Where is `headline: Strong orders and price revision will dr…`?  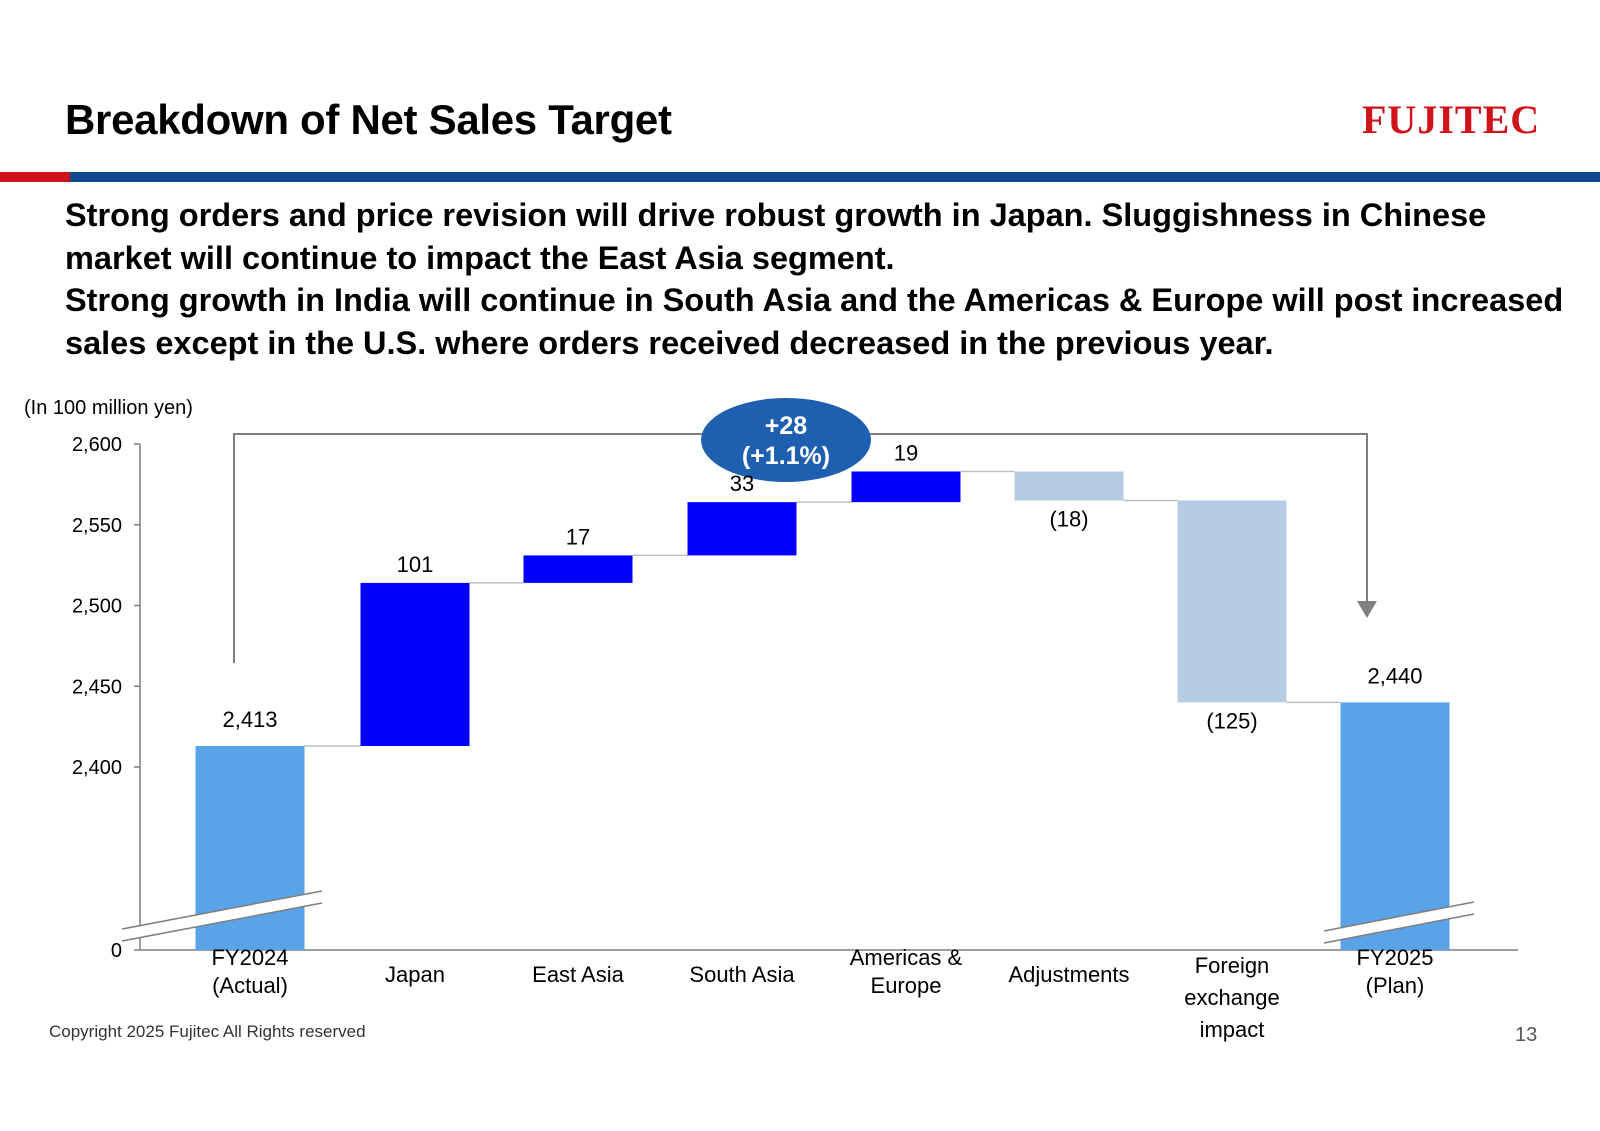
headline: Strong orders and price revision will dr… is located at coordinates (825, 279).